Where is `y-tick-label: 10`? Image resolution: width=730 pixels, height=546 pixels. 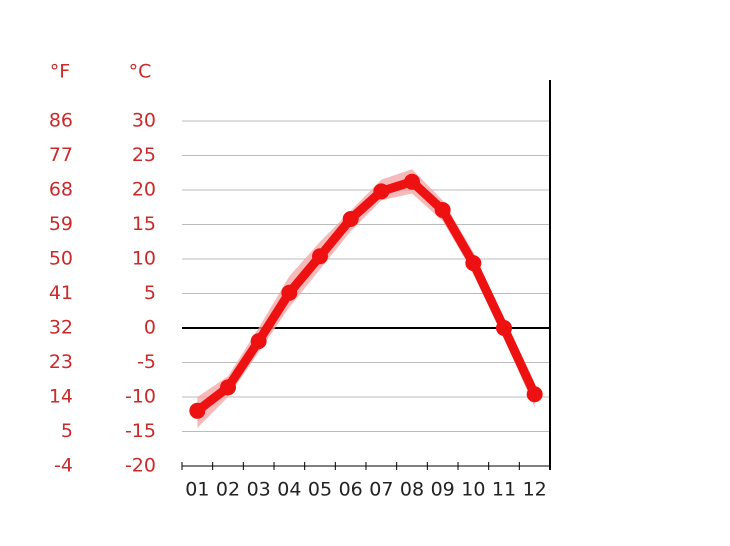 y-tick-label: 10 is located at coordinates (144, 259).